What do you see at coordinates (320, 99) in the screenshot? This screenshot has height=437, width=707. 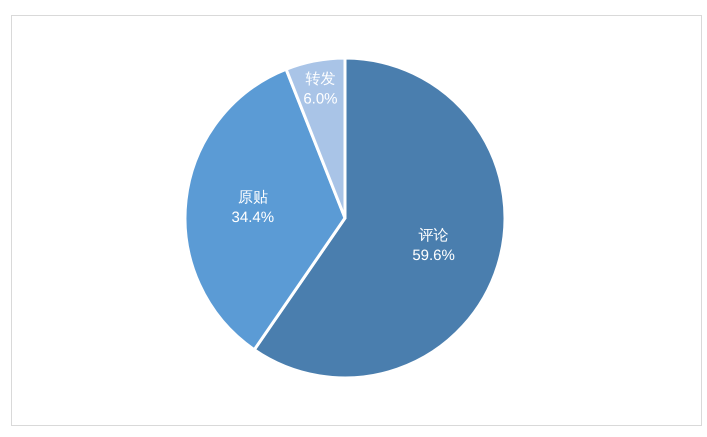 I see `data-label: 6.0%` at bounding box center [320, 99].